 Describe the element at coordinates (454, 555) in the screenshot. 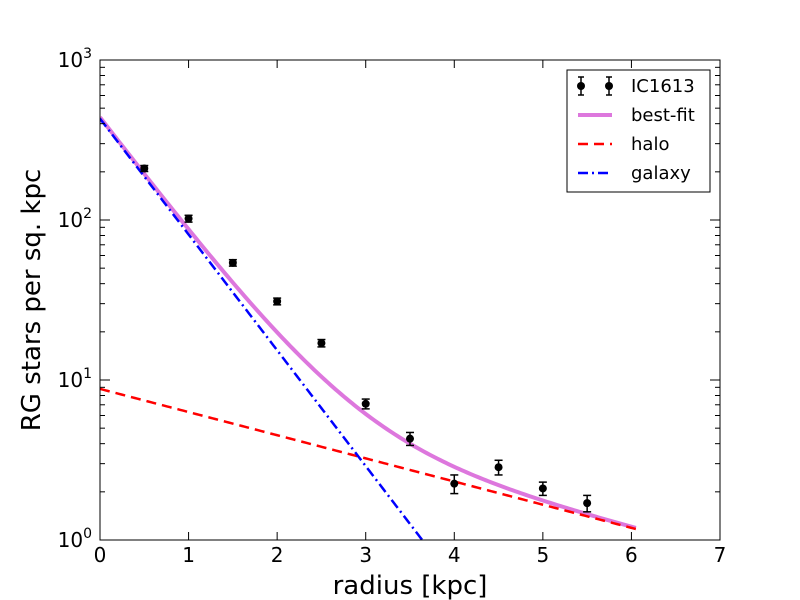

I see `x-tick-label: 4` at that location.